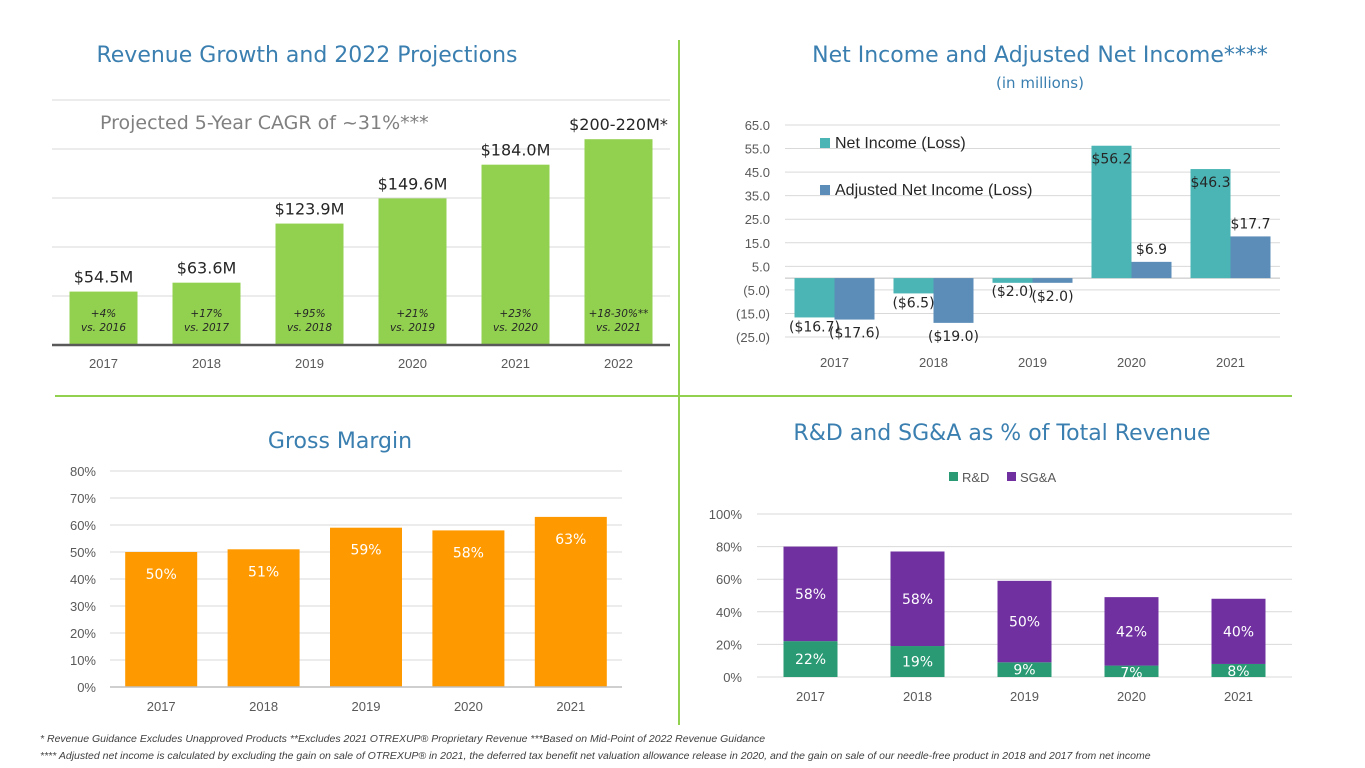 The image size is (1365, 768). Describe the element at coordinates (412, 328) in the screenshot. I see `revenue-growth-label: vs. 2019` at that location.